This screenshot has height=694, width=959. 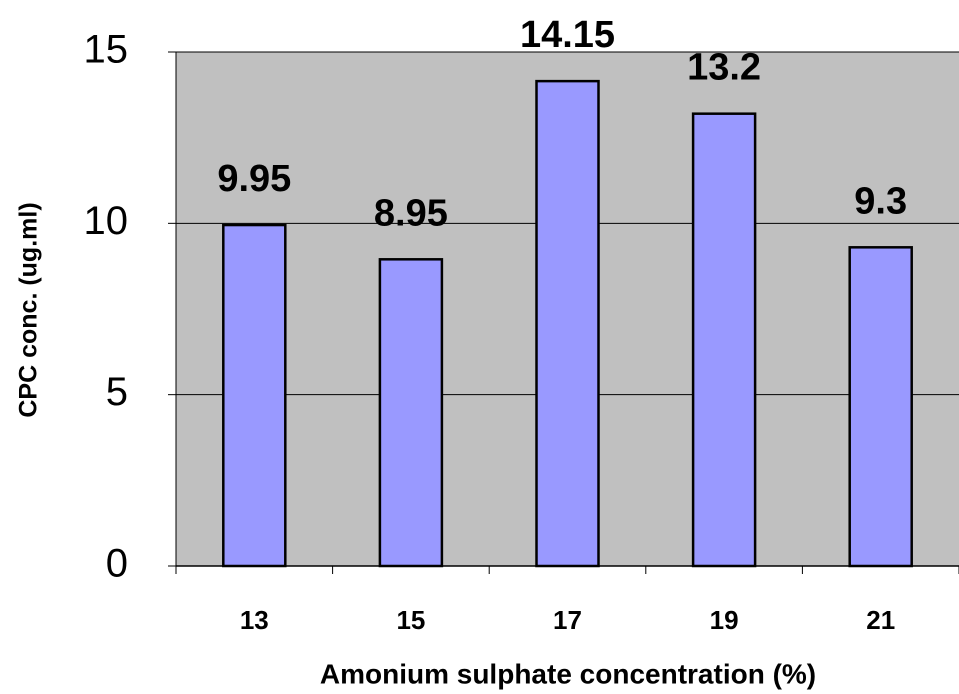 I want to click on y-tick-label: 10, so click(x=106, y=221).